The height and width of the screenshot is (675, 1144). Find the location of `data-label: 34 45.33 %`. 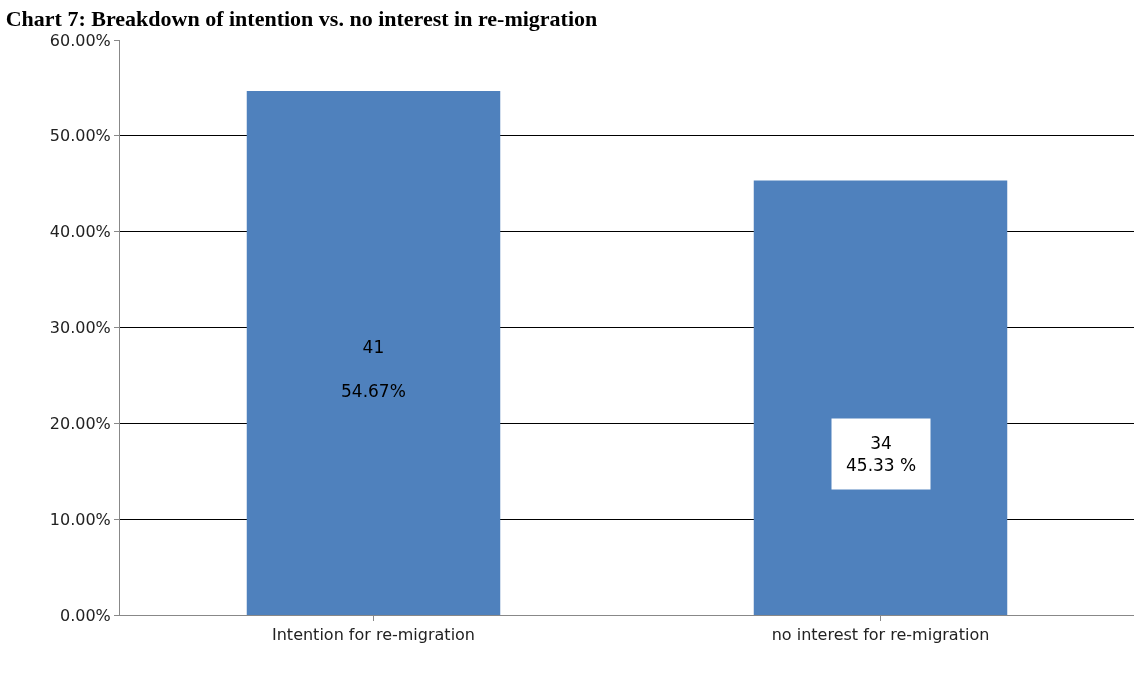

data-label: 34 45.33 % is located at coordinates (881, 454).